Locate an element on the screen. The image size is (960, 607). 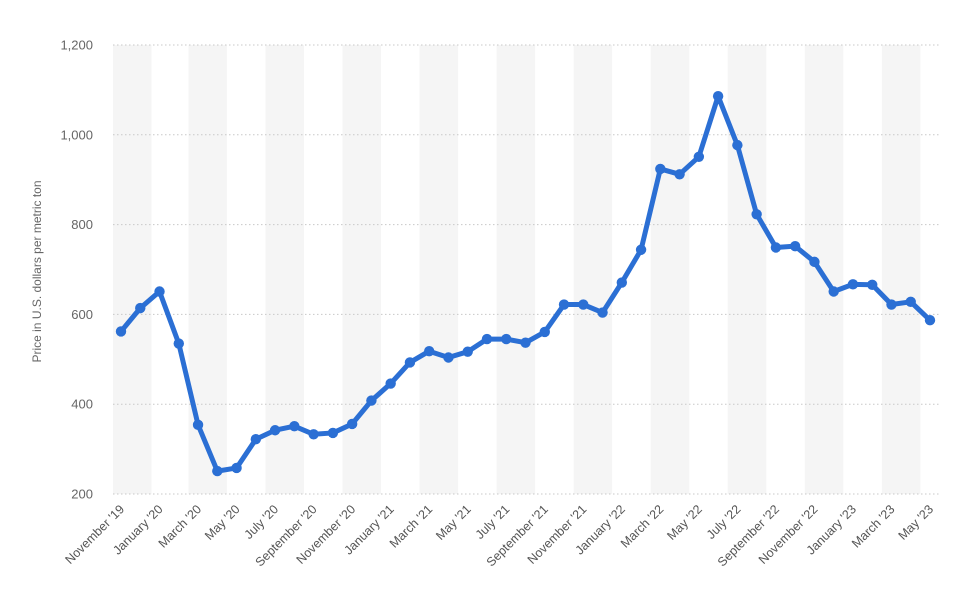
y-tick-label: 1,200 is located at coordinates (76, 45).